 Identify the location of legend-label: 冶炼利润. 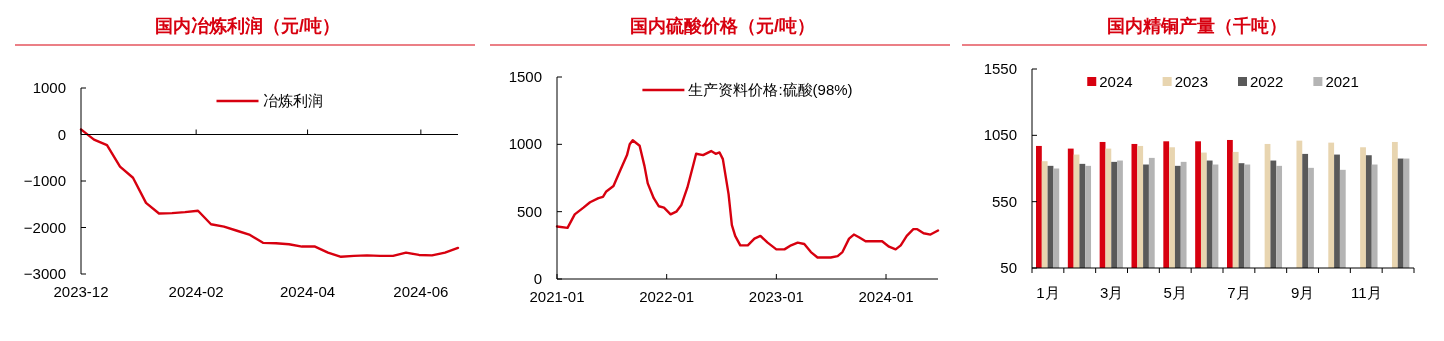
(292, 100).